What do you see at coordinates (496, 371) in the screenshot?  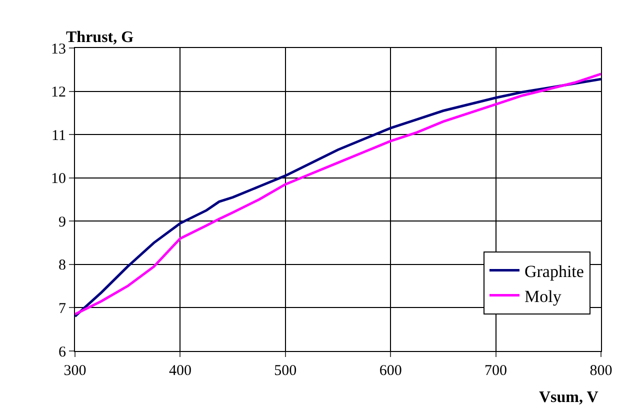 I see `x-tick-label: 700` at bounding box center [496, 371].